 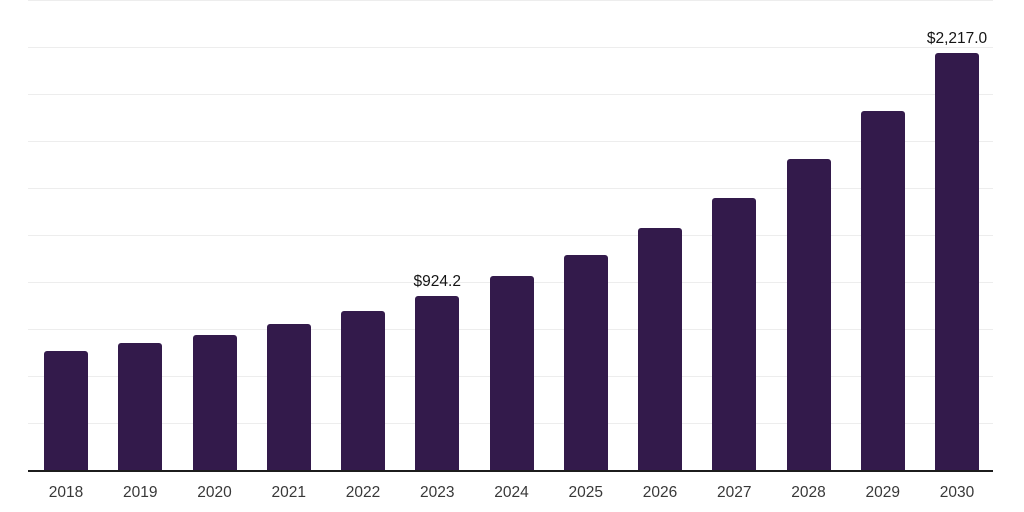 What do you see at coordinates (214, 402) in the screenshot?
I see `bar-2020` at bounding box center [214, 402].